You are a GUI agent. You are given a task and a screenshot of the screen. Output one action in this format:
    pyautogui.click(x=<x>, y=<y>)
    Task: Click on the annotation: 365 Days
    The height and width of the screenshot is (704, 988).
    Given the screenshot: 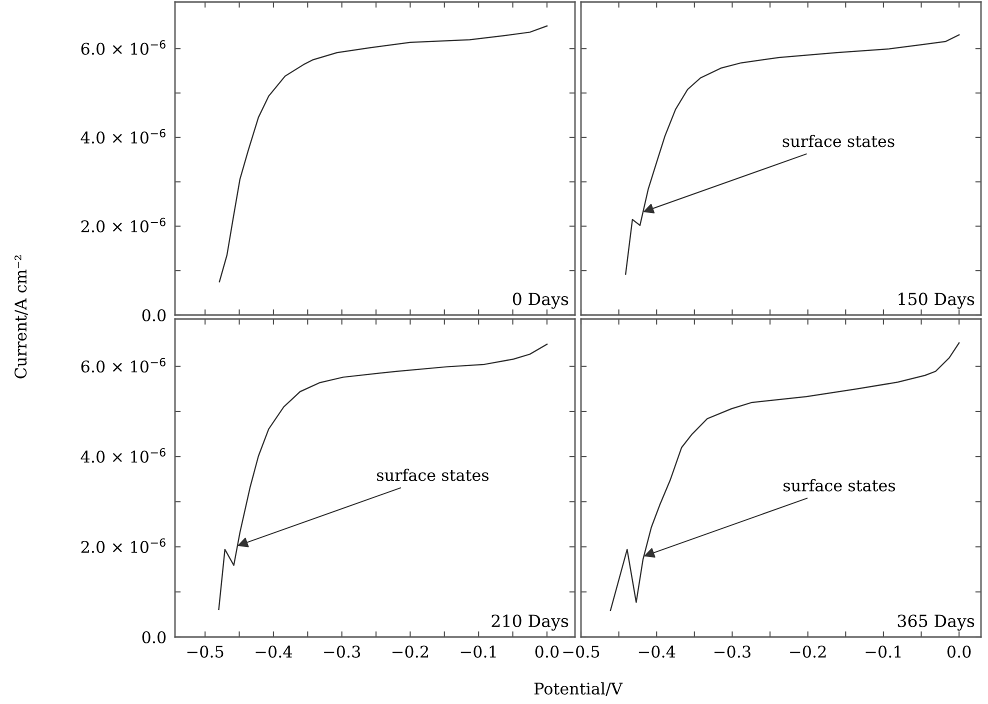 What is the action you would take?
    pyautogui.click(x=936, y=622)
    